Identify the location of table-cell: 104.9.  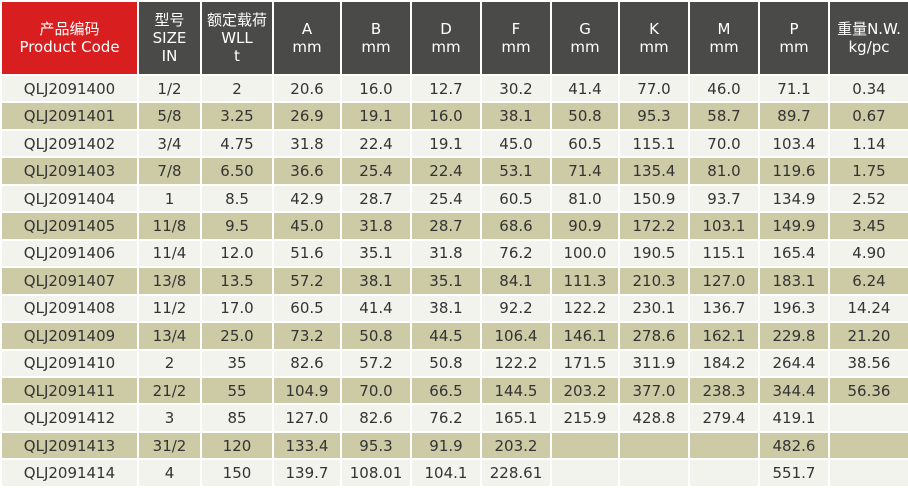
(307, 390).